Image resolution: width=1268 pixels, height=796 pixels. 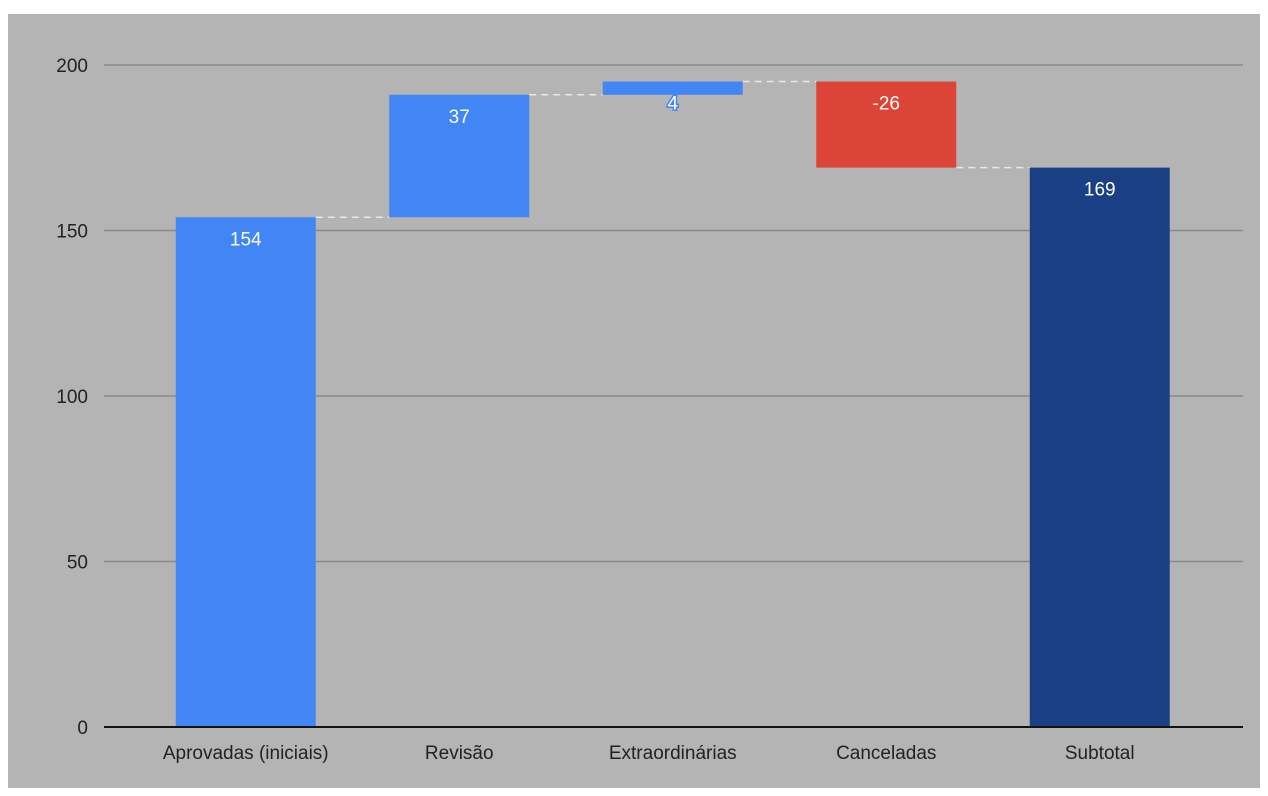 I want to click on x-tick-label: Aprovadas (iniciais), so click(x=246, y=753).